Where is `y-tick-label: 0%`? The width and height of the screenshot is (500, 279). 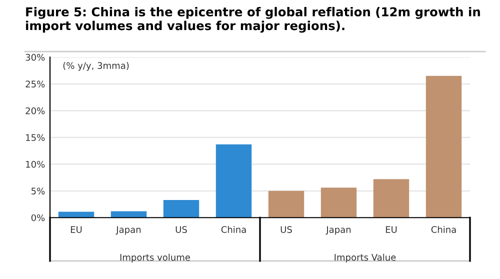 y-tick-label: 0% is located at coordinates (38, 218).